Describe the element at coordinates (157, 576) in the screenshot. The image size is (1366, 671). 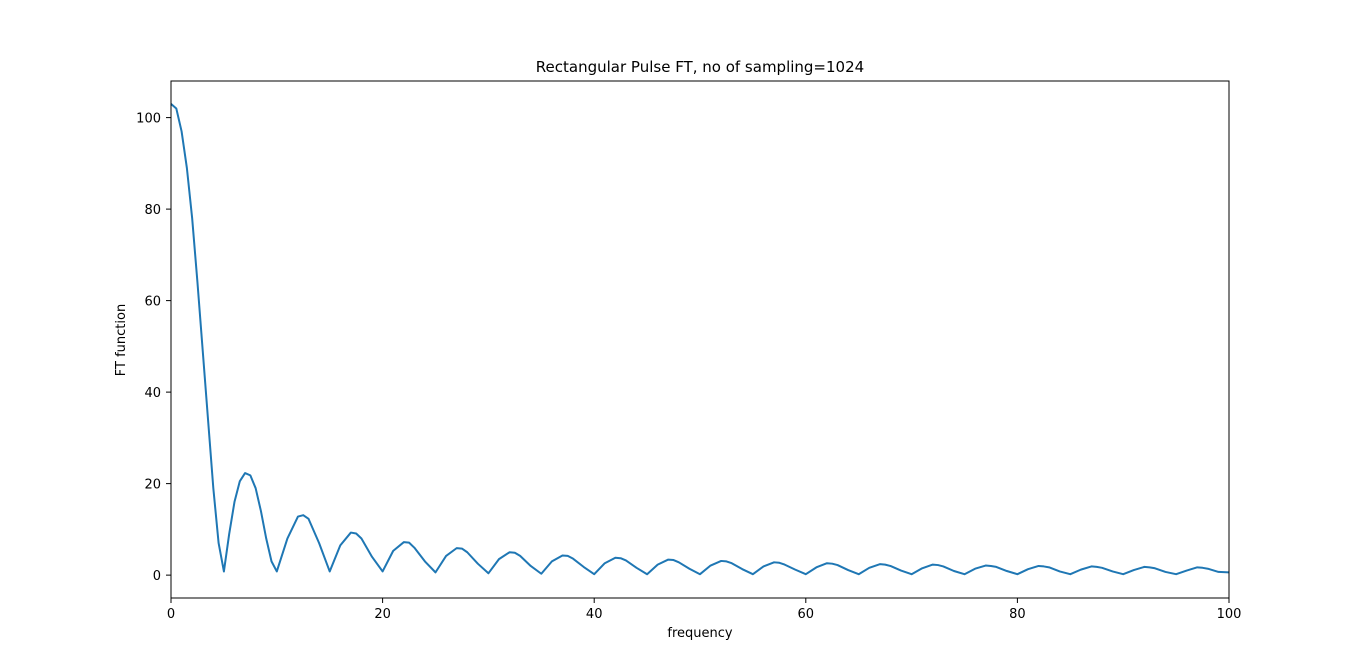
I see `y-tick-label: 0` at that location.